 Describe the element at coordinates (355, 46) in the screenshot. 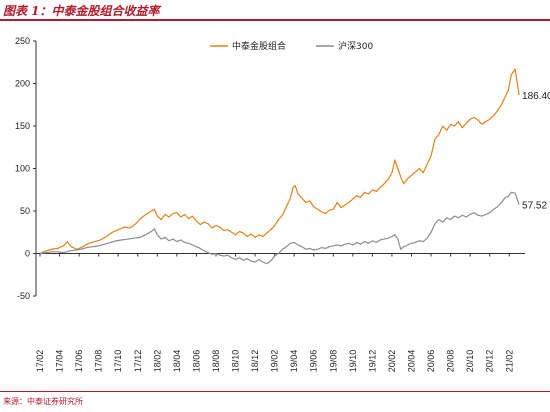

I see `legend-label: 沪深300` at that location.